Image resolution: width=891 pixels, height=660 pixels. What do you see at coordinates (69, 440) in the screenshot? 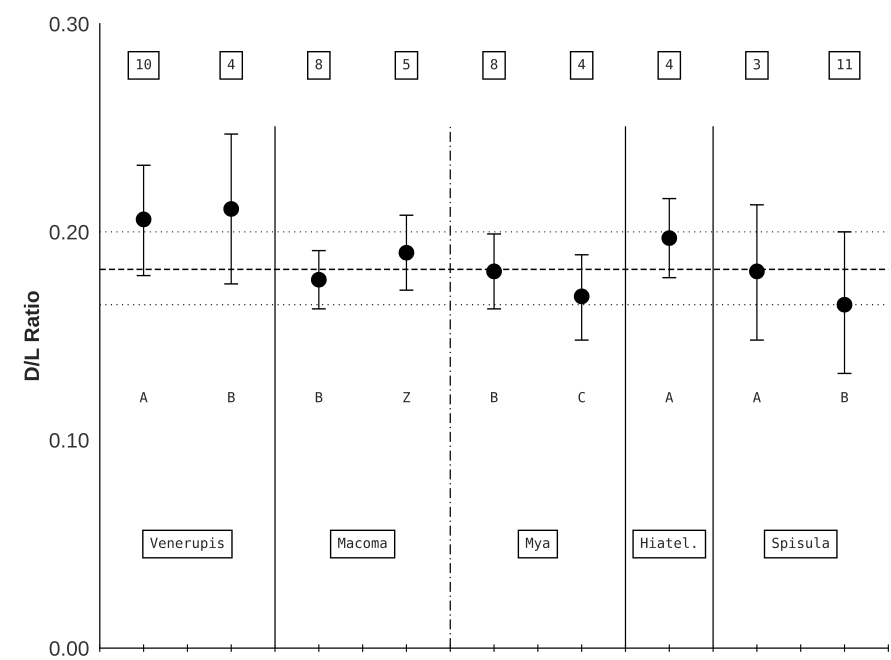
I see `y-tick-label: 0.10` at bounding box center [69, 440].